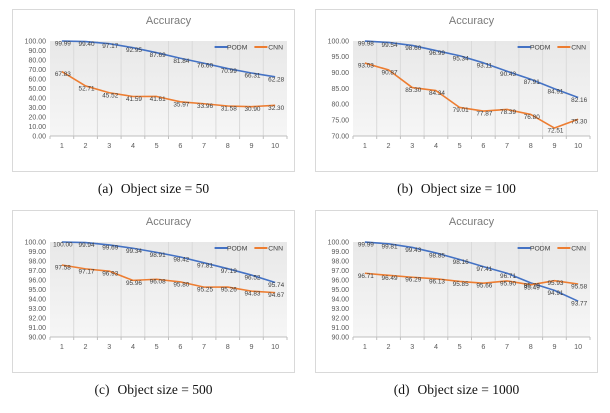  I want to click on y-axis-tick-label: 40.00, so click(37, 98).